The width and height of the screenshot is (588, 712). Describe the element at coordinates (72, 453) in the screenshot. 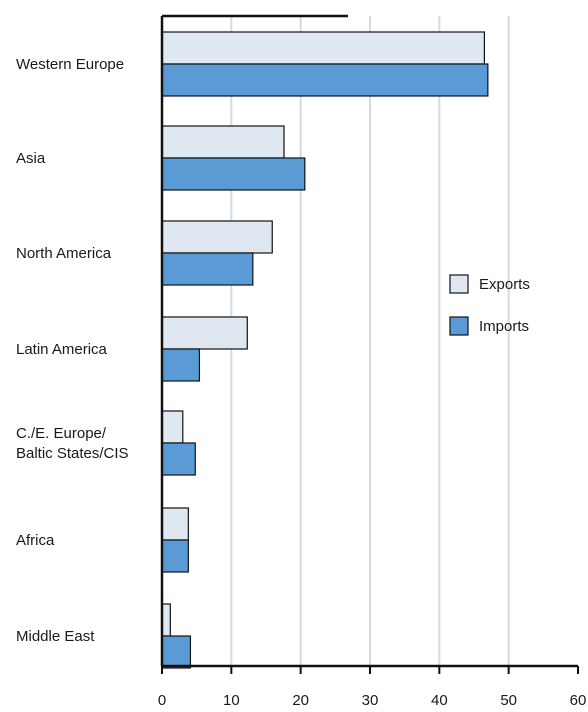

I see `category-label-4-1: Baltic States/CIS` at that location.